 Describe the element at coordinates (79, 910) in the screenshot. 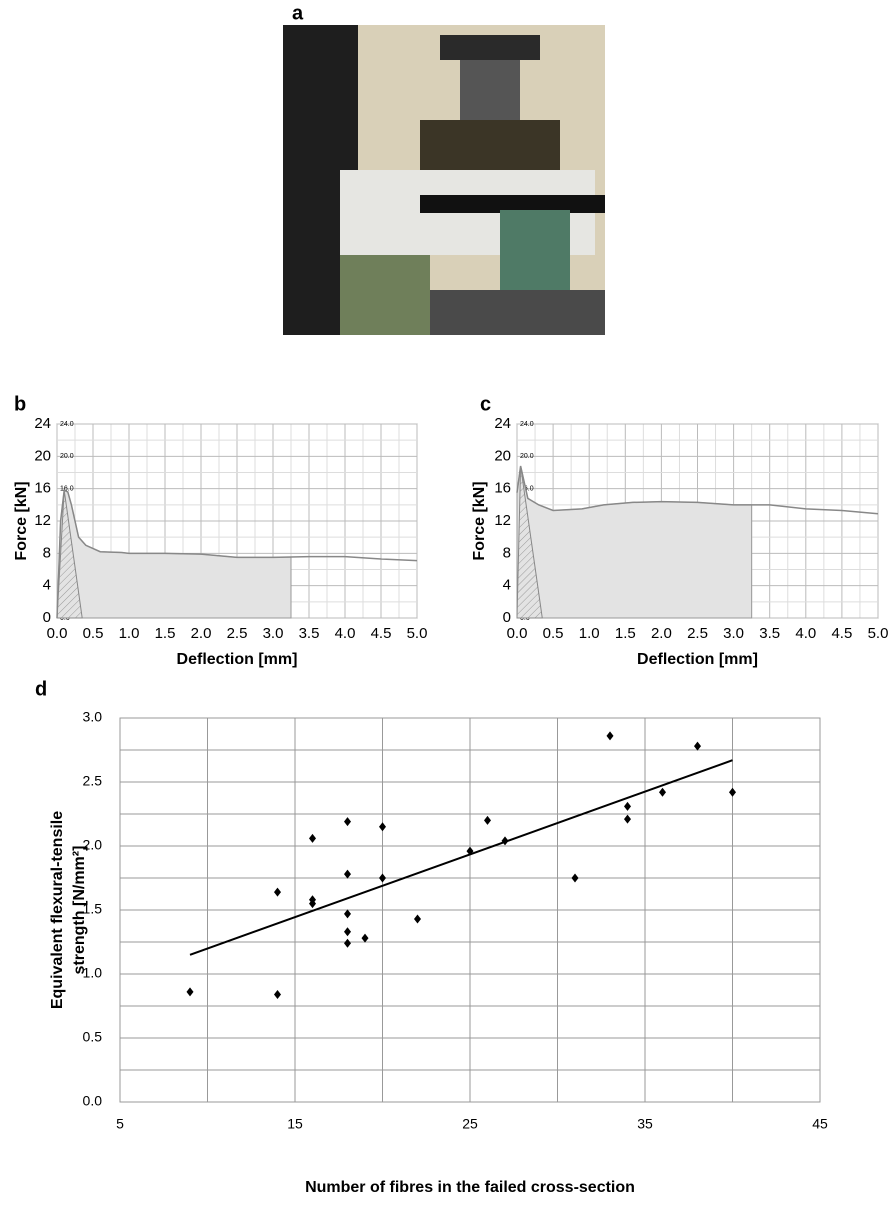

I see `y-axis-title: strength [N/mm²]` at that location.